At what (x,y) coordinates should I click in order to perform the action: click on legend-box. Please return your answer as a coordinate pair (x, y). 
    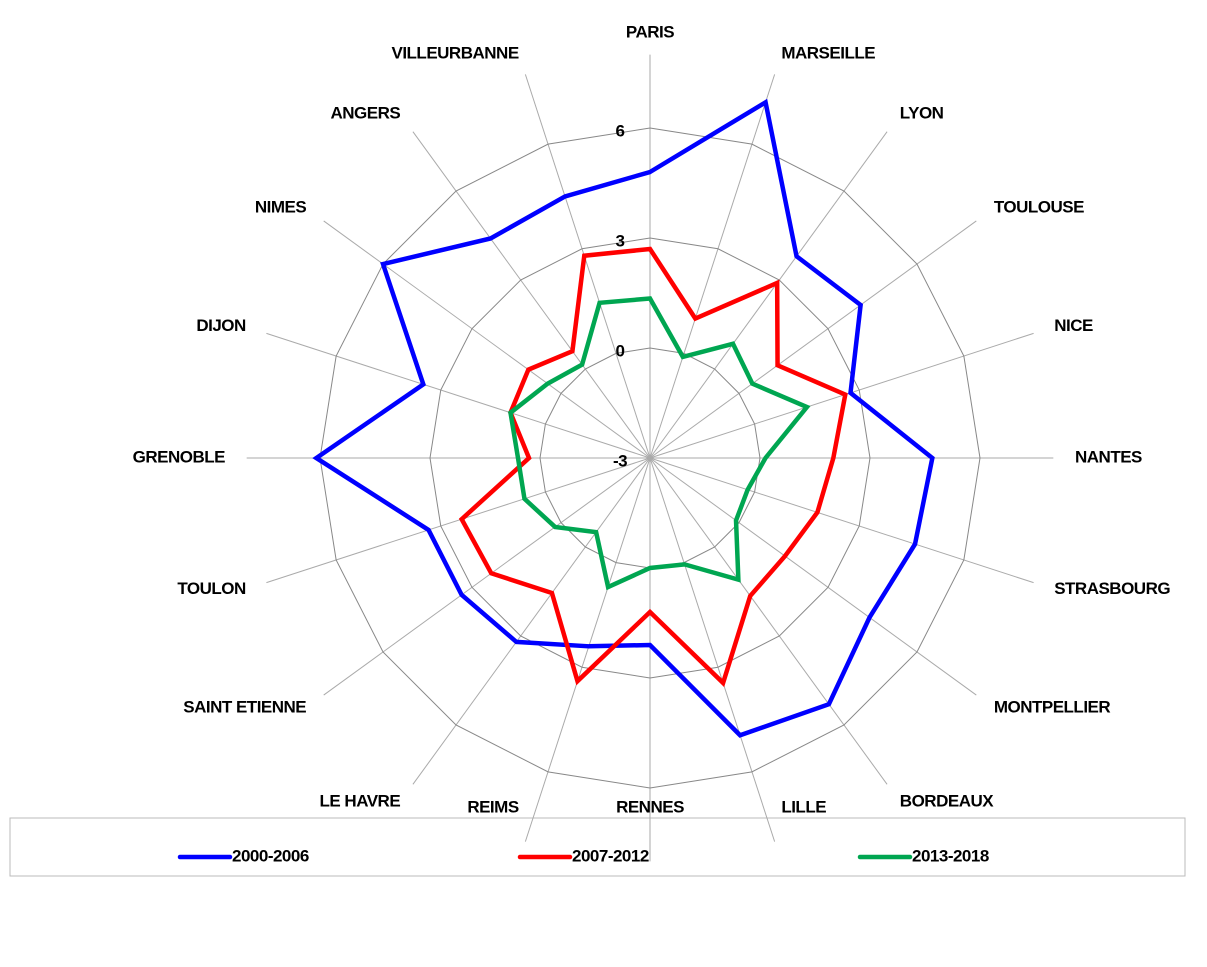
    Looking at the image, I should click on (597, 847).